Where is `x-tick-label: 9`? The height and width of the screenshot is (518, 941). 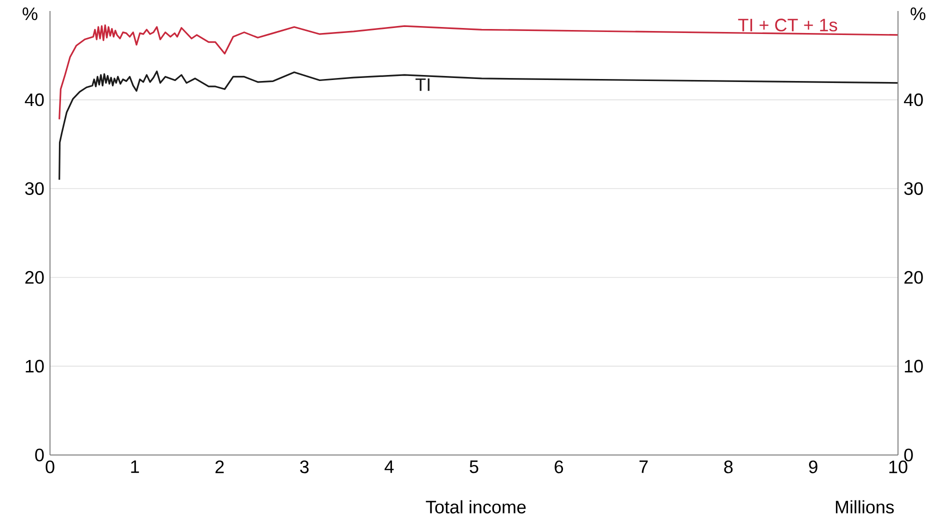 x-tick-label: 9 is located at coordinates (813, 467).